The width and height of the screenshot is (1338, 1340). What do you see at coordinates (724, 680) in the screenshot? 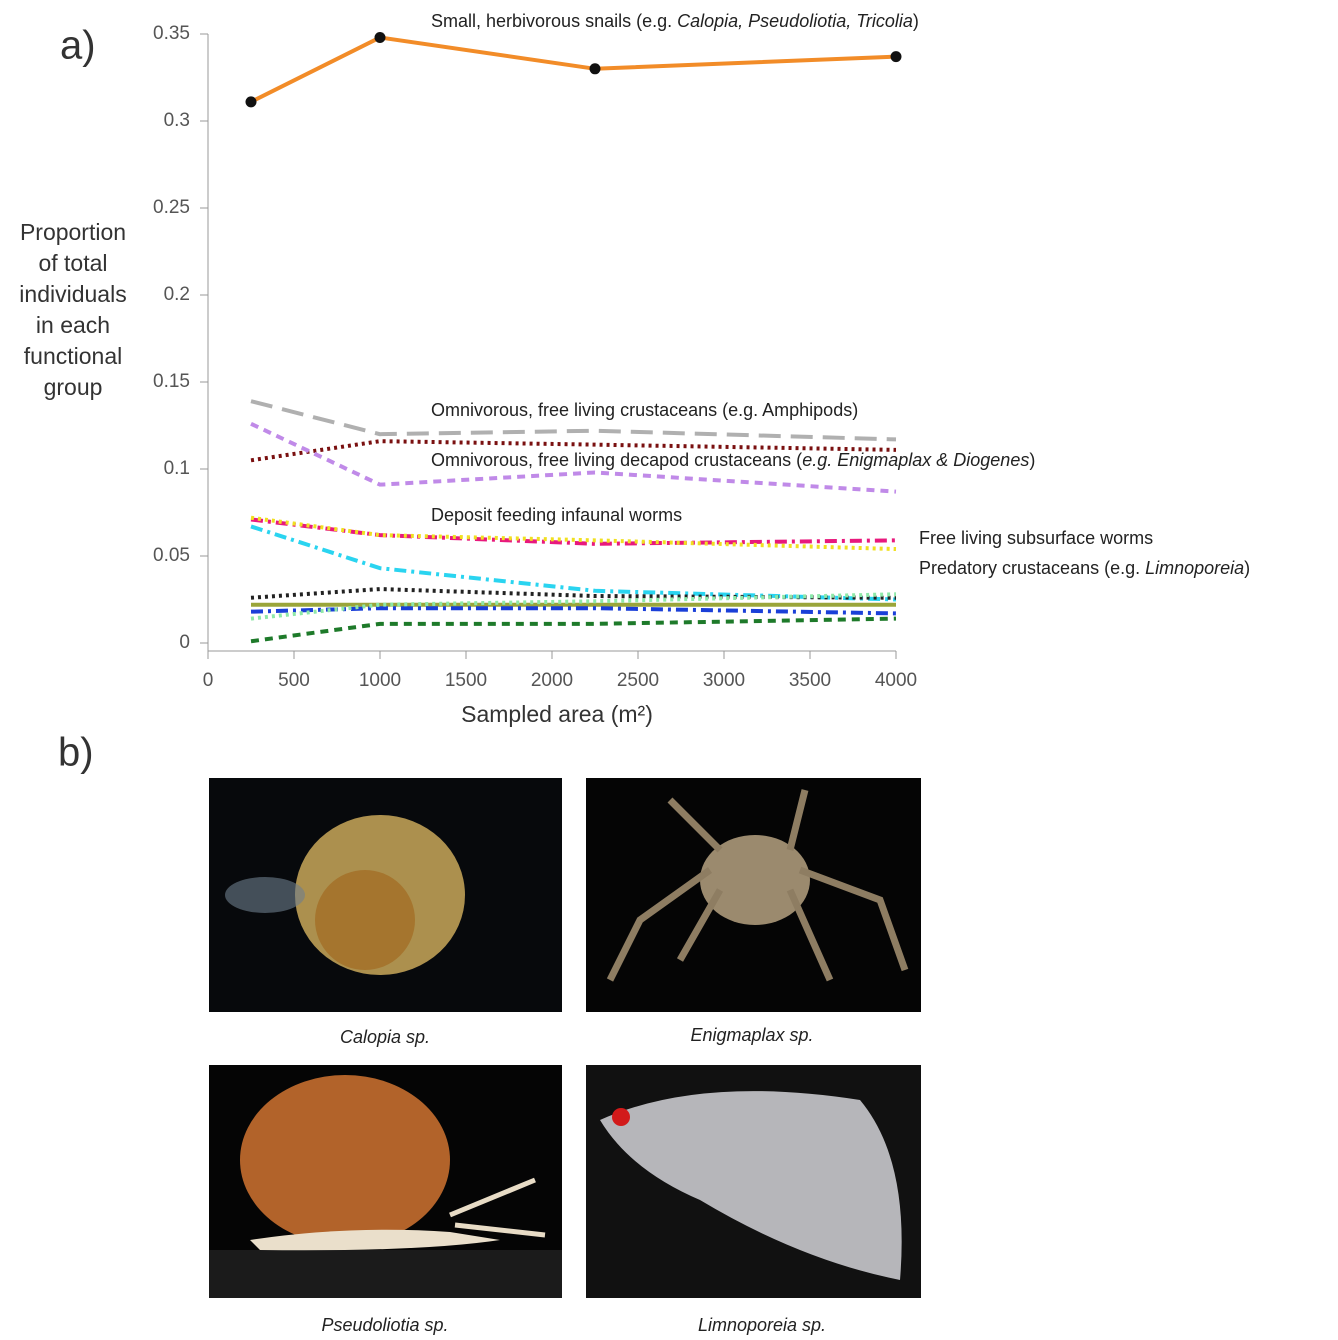
I see `x-tick-label: 3000` at bounding box center [724, 680].